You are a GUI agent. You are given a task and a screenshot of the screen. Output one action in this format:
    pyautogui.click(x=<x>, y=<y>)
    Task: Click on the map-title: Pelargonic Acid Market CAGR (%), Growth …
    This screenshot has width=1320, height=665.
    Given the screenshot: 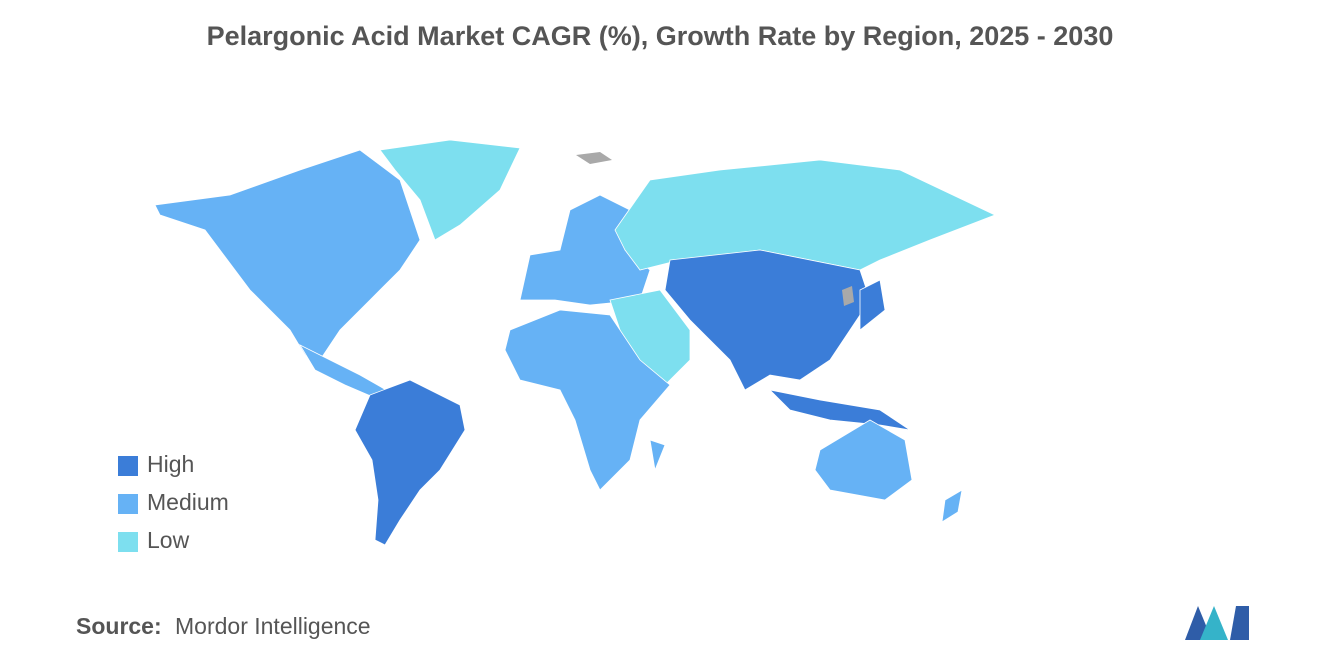 What is the action you would take?
    pyautogui.click(x=660, y=36)
    